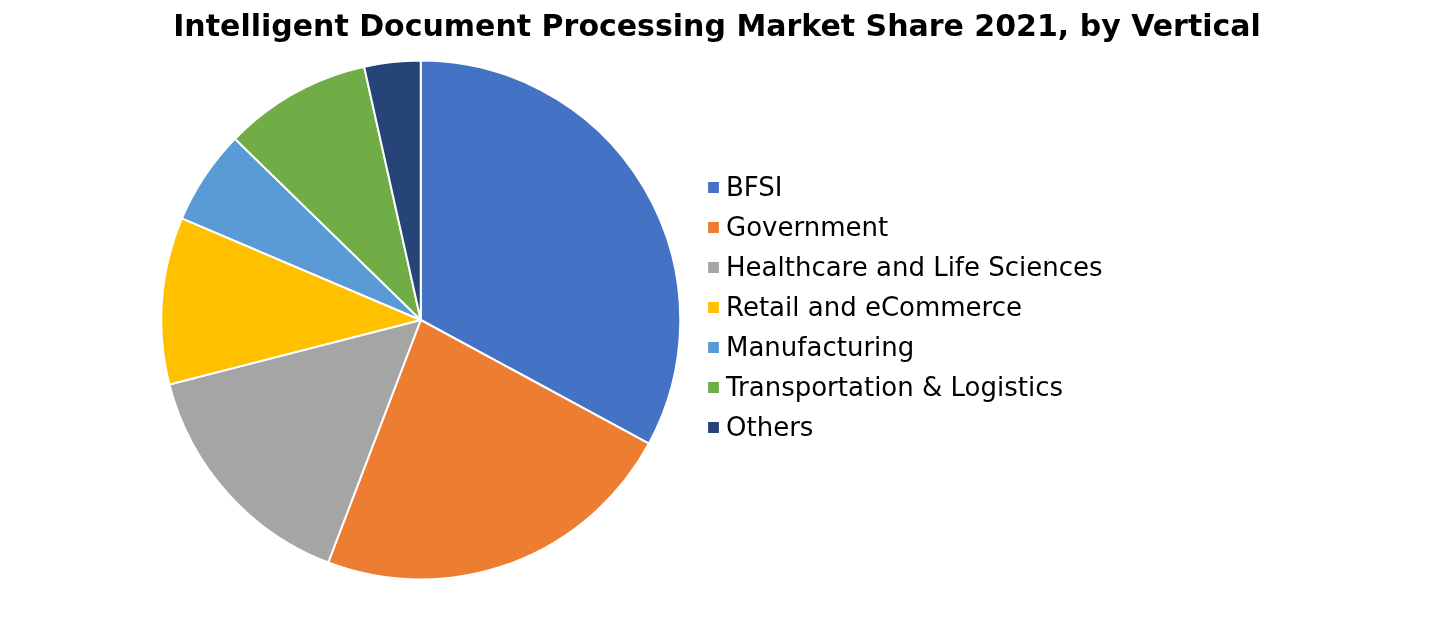  I want to click on legend-label: Healthcare and Life Sciences, so click(914, 267).